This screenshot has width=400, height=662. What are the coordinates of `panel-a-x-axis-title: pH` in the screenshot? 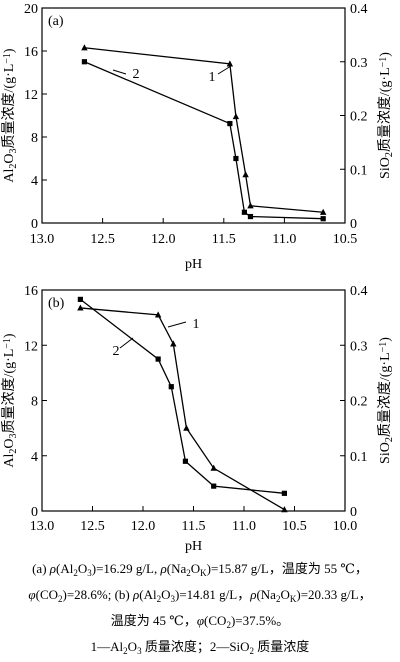 It's located at (193, 264).